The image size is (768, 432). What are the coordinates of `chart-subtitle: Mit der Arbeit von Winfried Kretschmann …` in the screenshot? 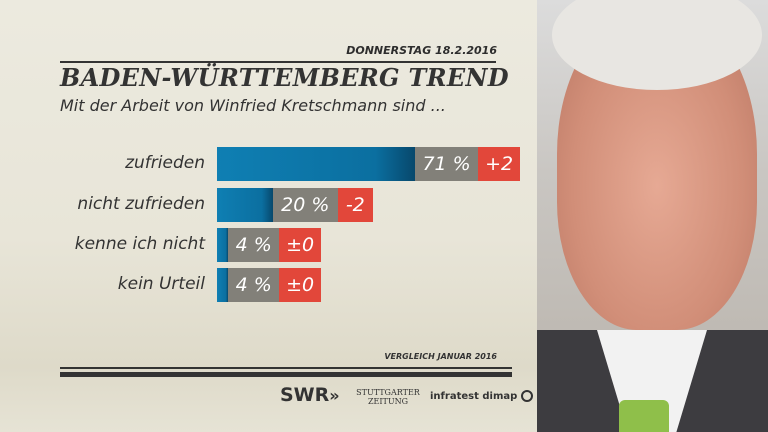 It's located at (253, 105).